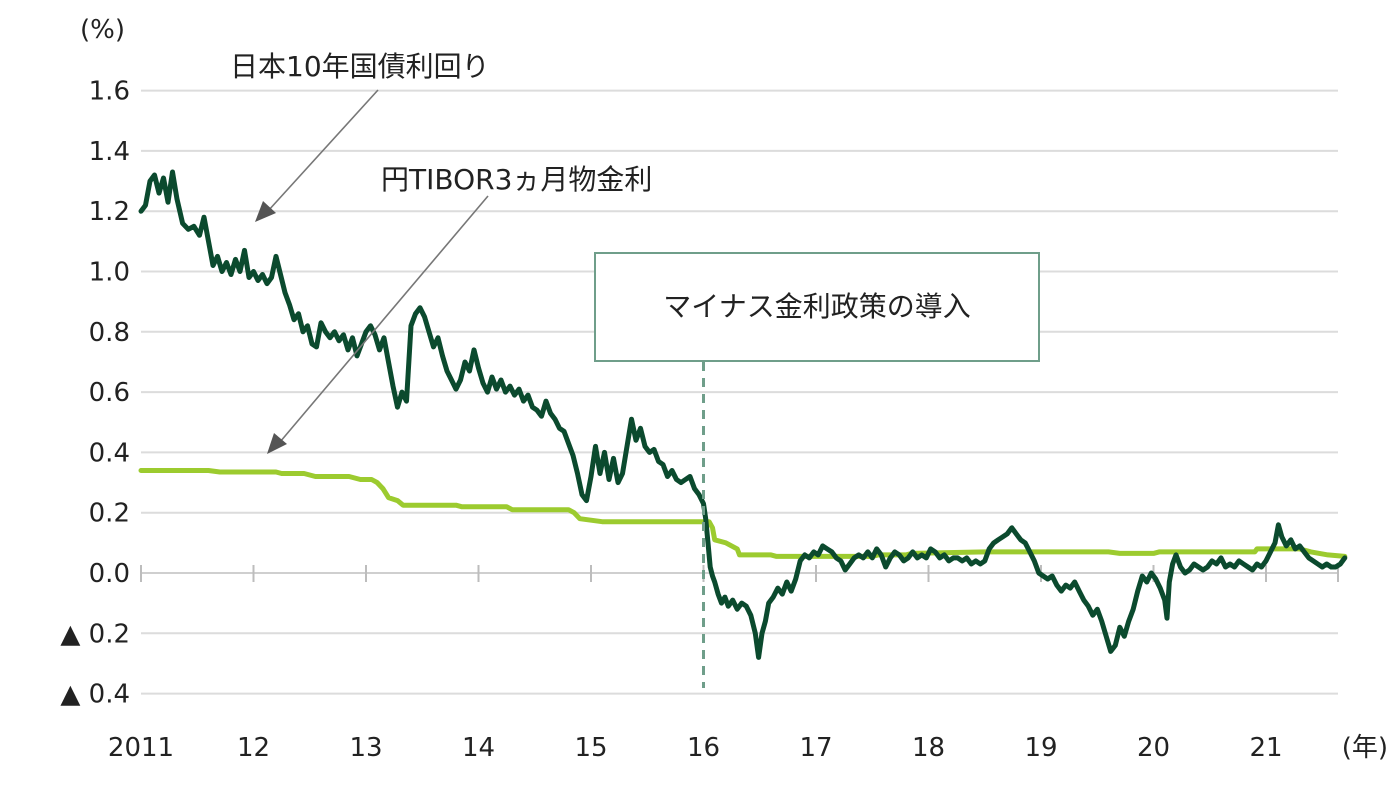 Image resolution: width=1400 pixels, height=800 pixels. Describe the element at coordinates (109, 514) in the screenshot. I see `y-tick-label: 0.2` at that location.